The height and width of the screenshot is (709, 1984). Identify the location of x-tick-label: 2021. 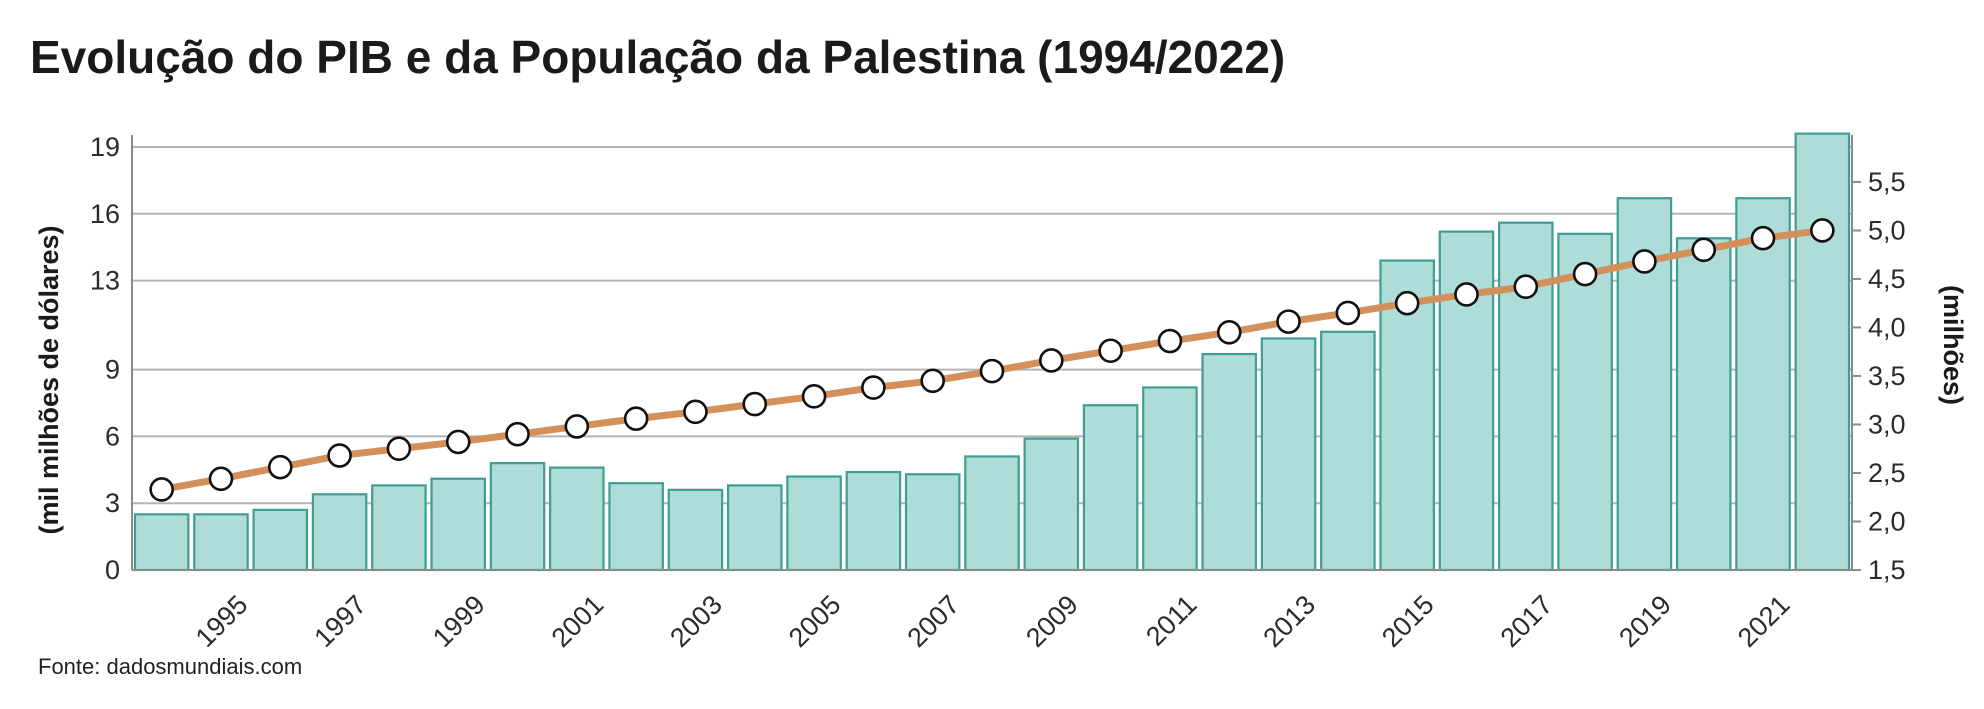
(1764, 621).